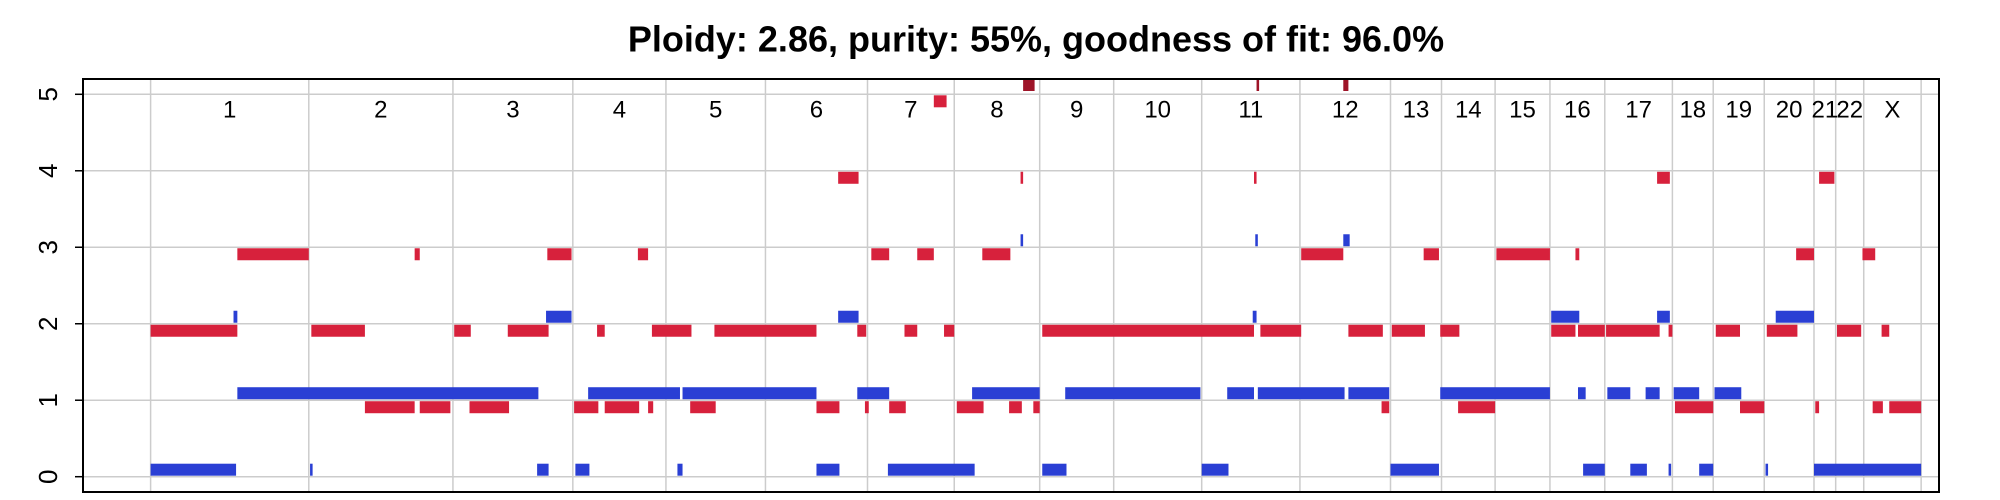 The image size is (2000, 500). What do you see at coordinates (1522, 109) in the screenshot?
I see `chromosome-label: 15` at bounding box center [1522, 109].